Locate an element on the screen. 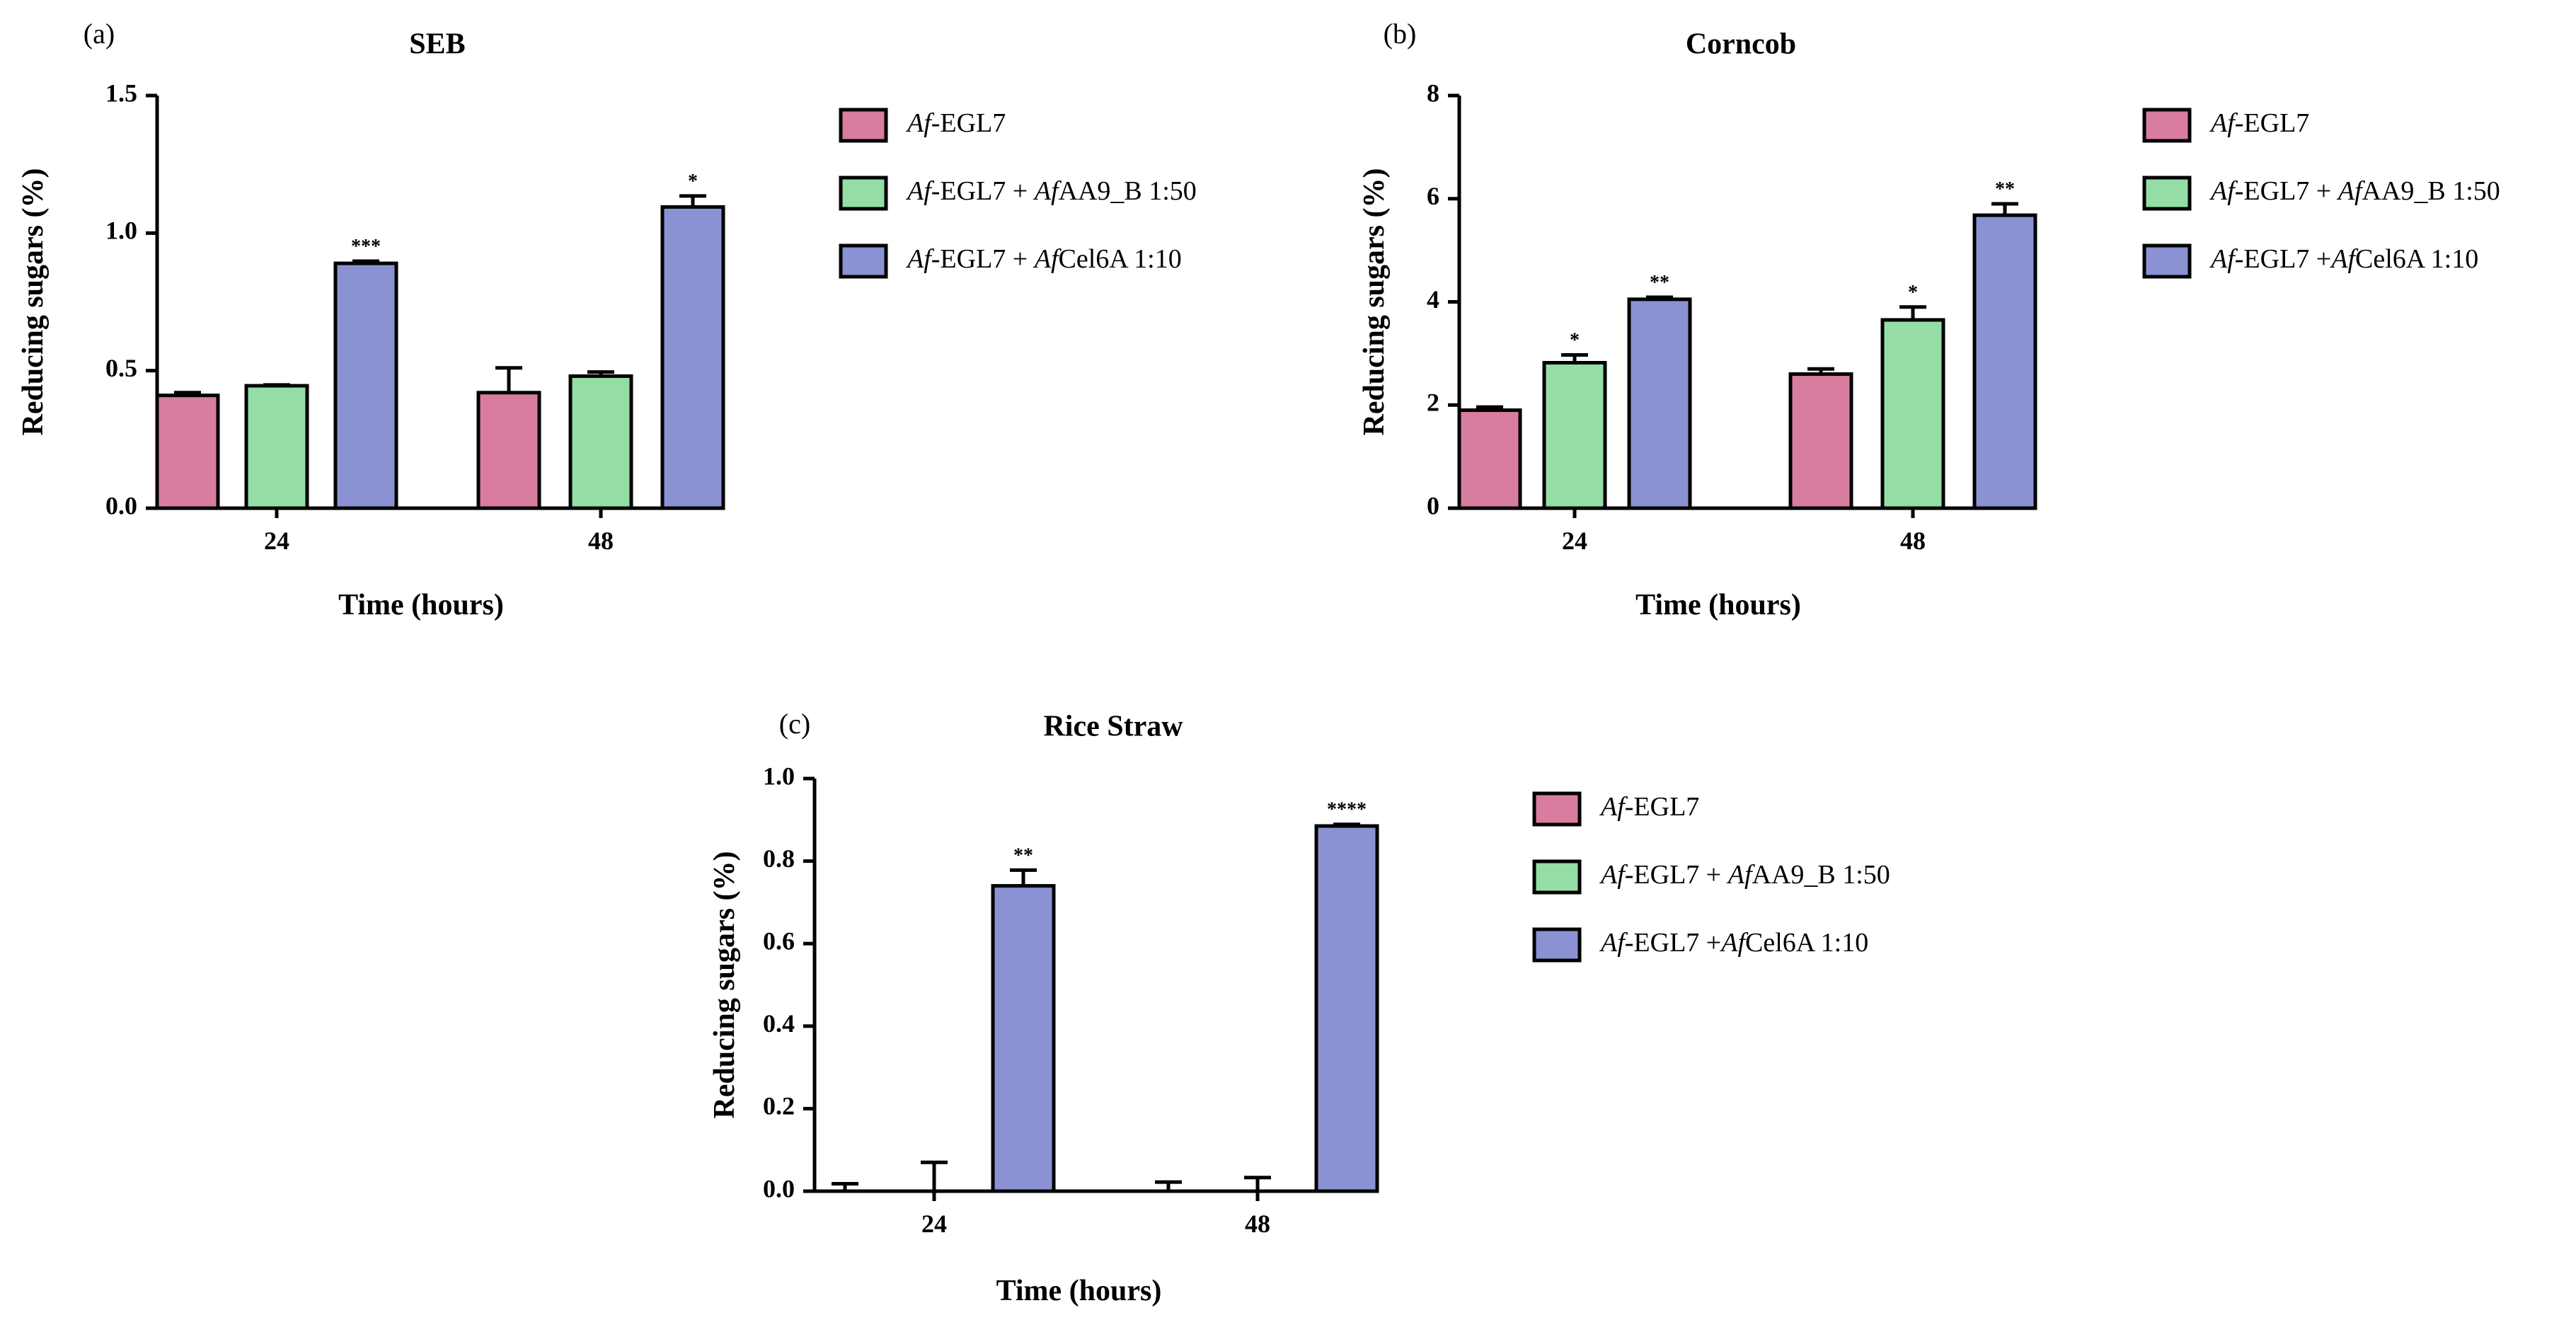  y-tick-label: 1.5 is located at coordinates (121, 93).